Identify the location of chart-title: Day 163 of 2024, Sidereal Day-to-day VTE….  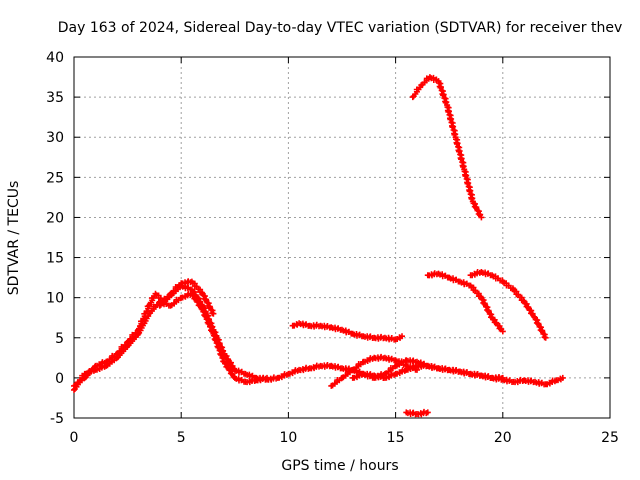
(340, 28).